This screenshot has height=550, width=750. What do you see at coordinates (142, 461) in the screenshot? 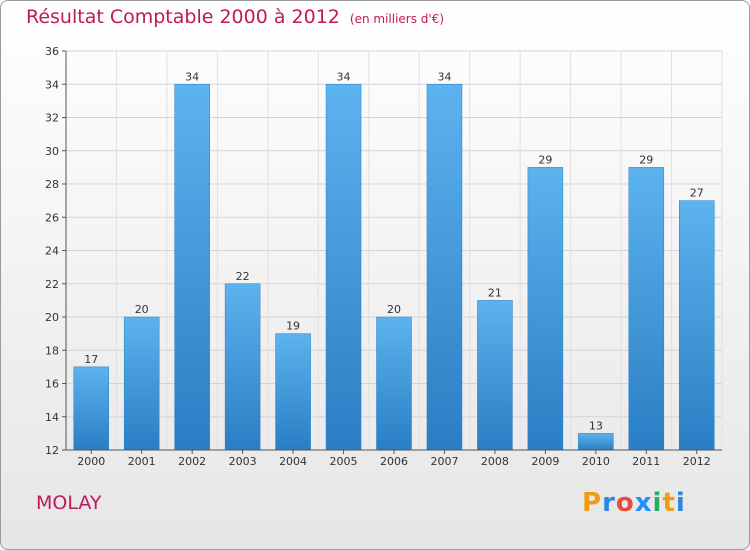
I see `x-tick-label: 2001` at bounding box center [142, 461].